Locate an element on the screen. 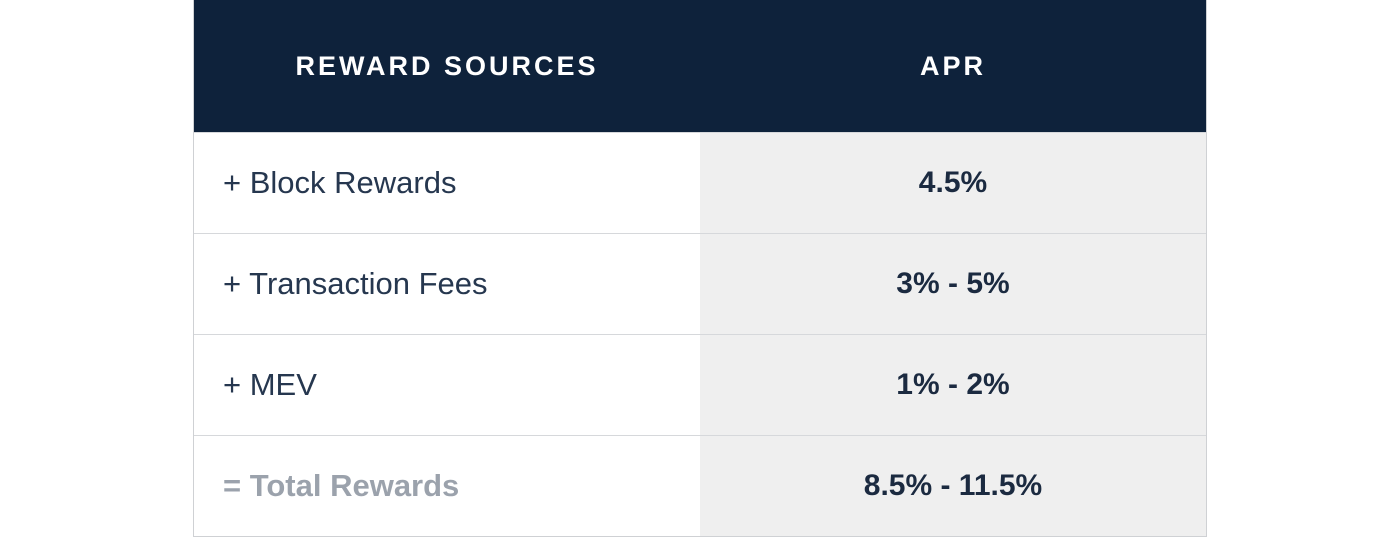  table-row-transaction-fees: + Transaction Fees 3% - 5% is located at coordinates (700, 283).